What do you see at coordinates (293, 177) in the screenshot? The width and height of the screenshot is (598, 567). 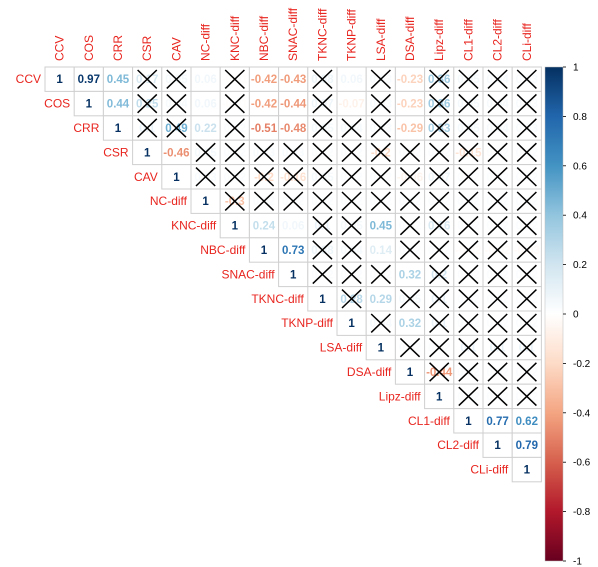 I see `heatmap-cell: -0.16` at bounding box center [293, 177].